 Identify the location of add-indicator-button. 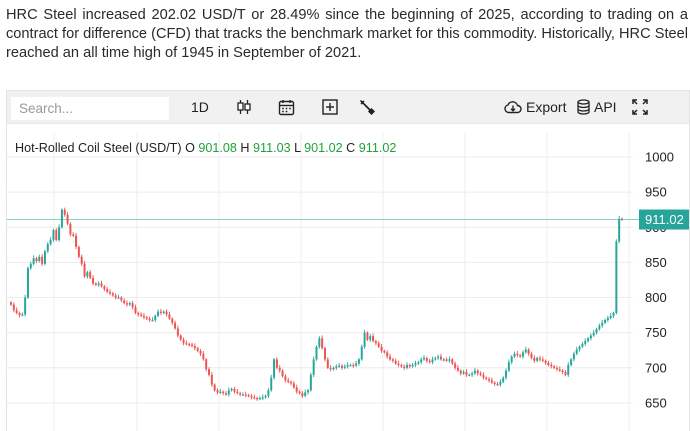
(330, 107).